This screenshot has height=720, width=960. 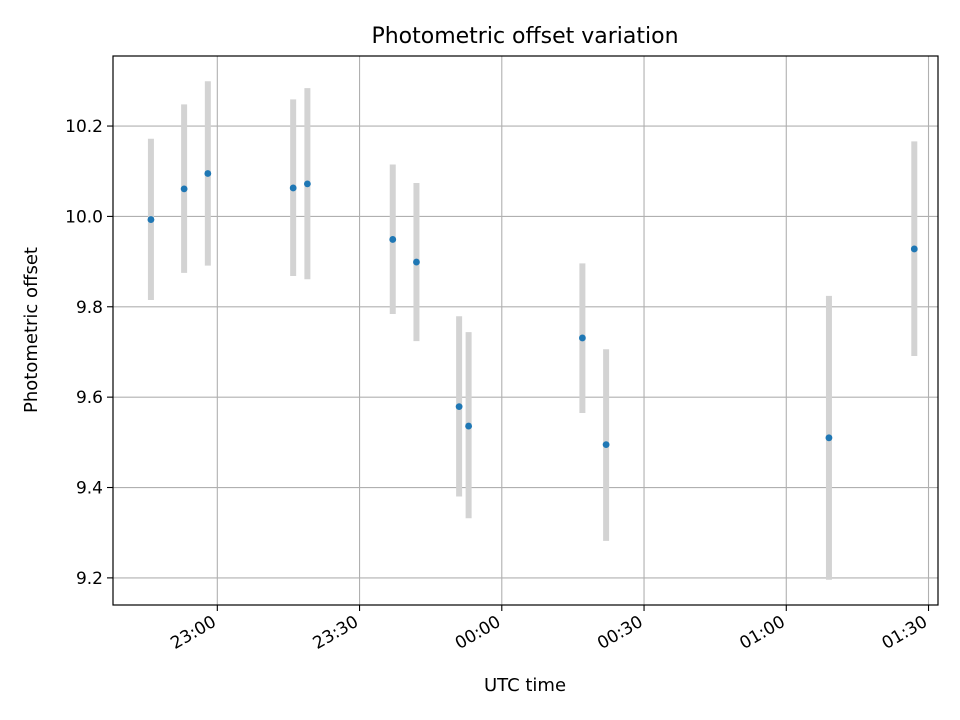 I want to click on x-axis-label: UTC time, so click(x=525, y=685).